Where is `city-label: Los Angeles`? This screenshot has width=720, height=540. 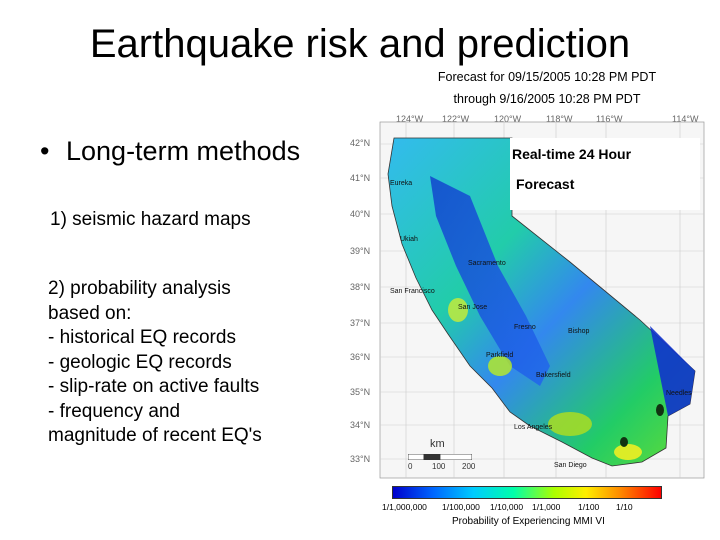
city-label: Los Angeles is located at coordinates (533, 427).